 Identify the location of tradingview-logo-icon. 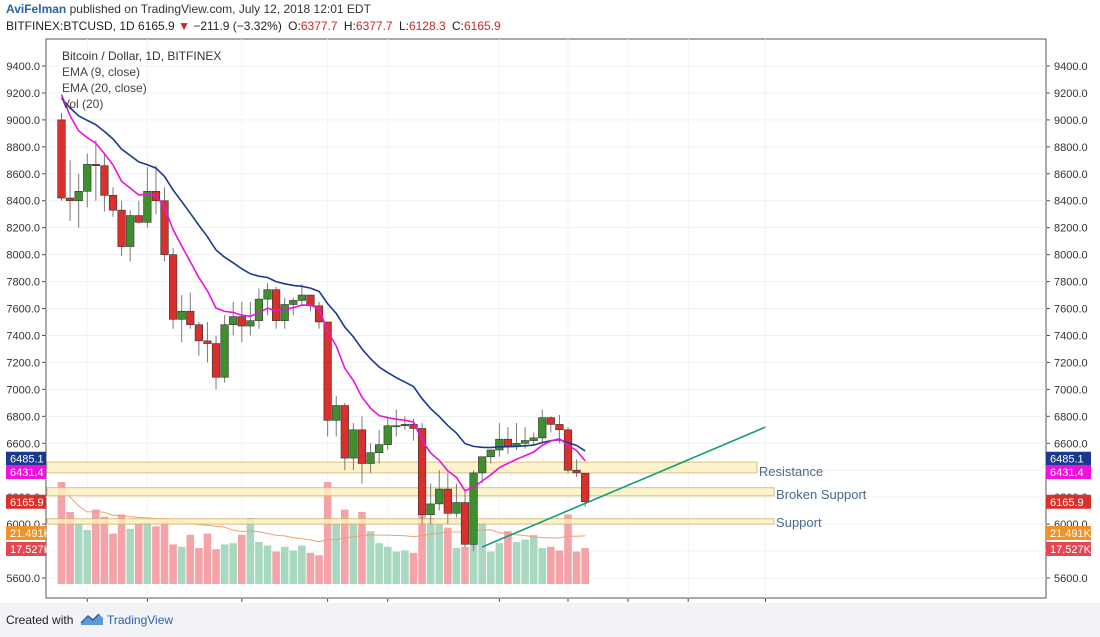
(92, 619).